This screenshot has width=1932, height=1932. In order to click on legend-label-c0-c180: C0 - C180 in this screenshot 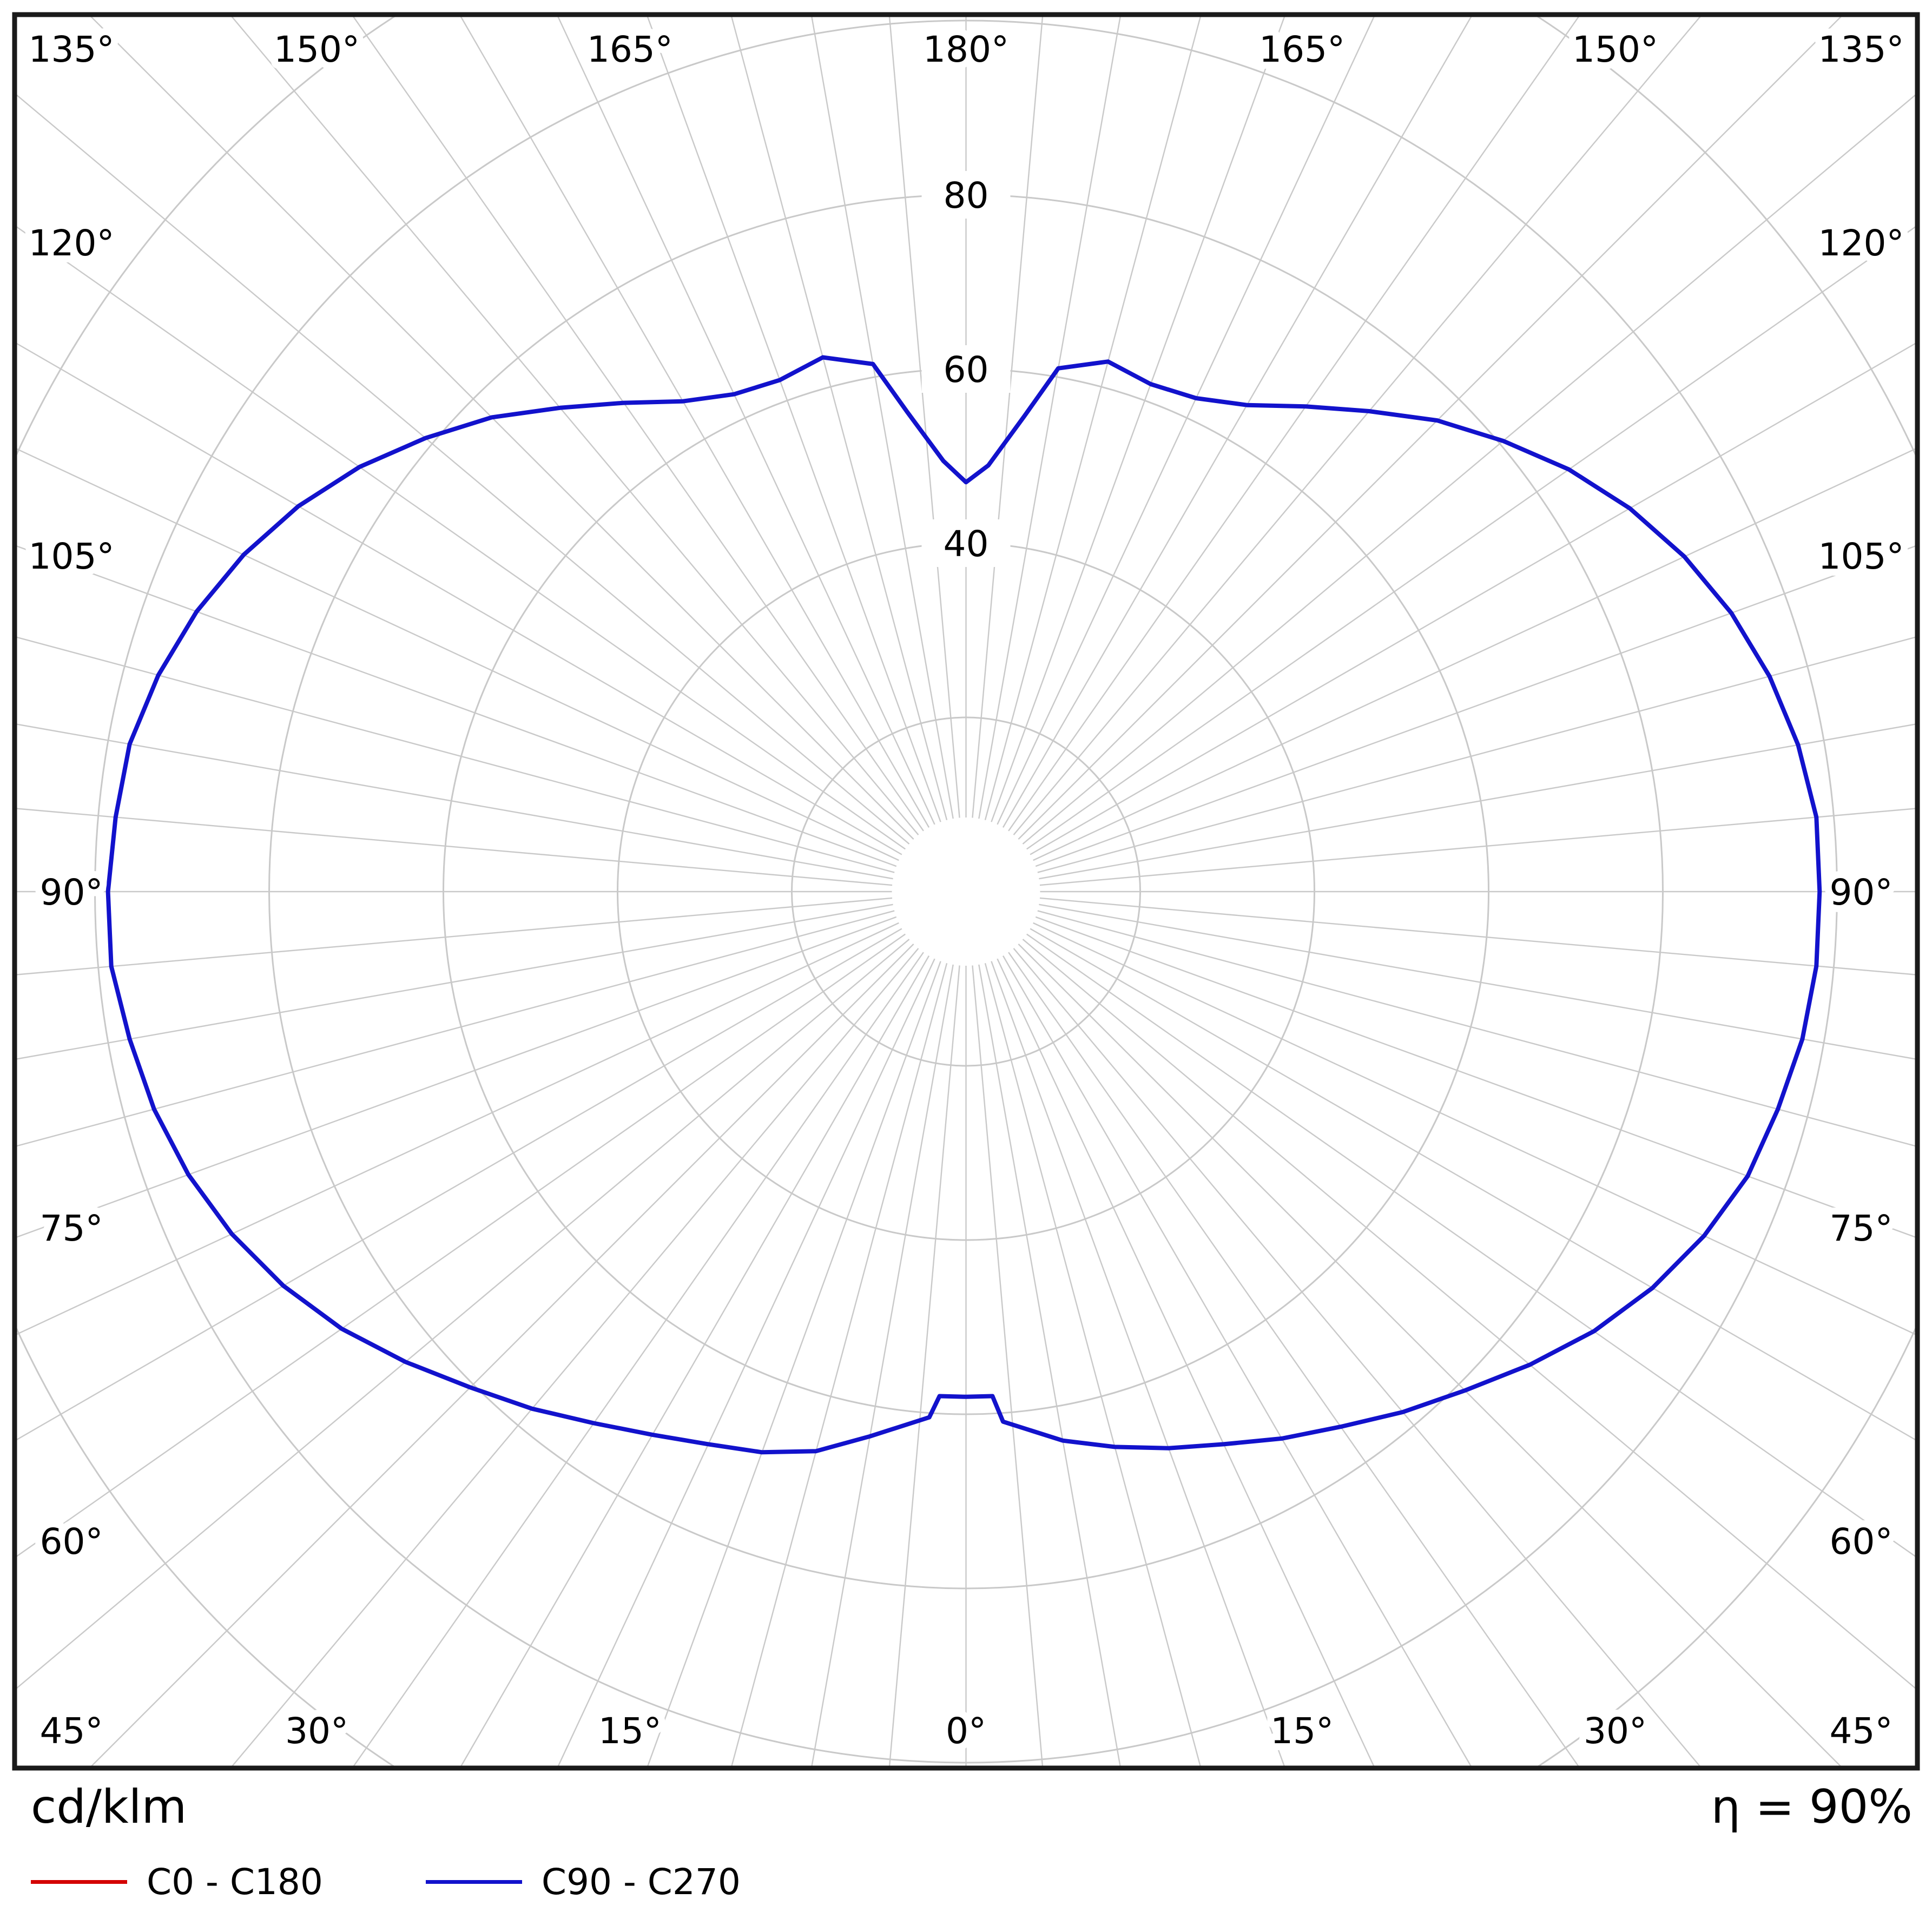, I will do `click(235, 1882)`.